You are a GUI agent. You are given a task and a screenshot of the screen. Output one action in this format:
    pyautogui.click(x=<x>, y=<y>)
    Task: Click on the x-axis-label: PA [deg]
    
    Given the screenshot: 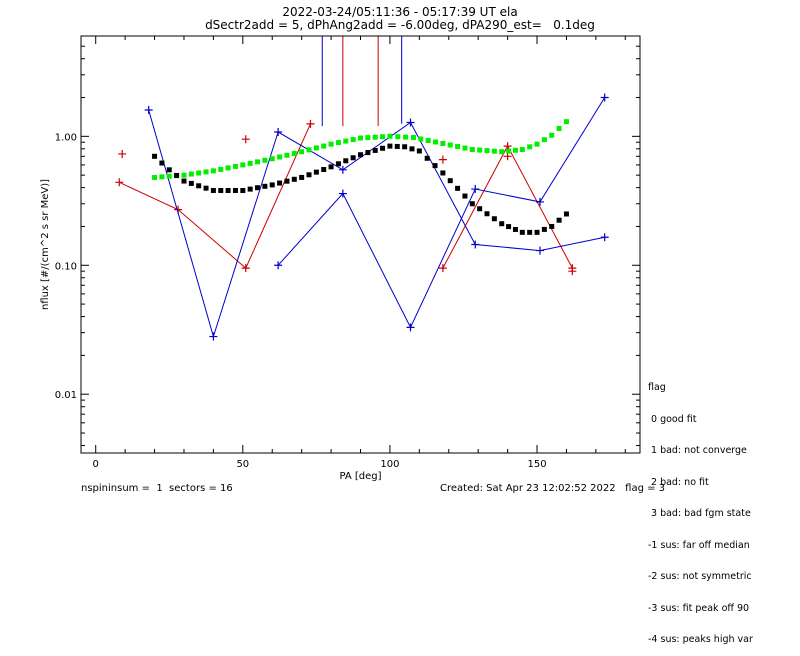 What is the action you would take?
    pyautogui.click(x=360, y=476)
    